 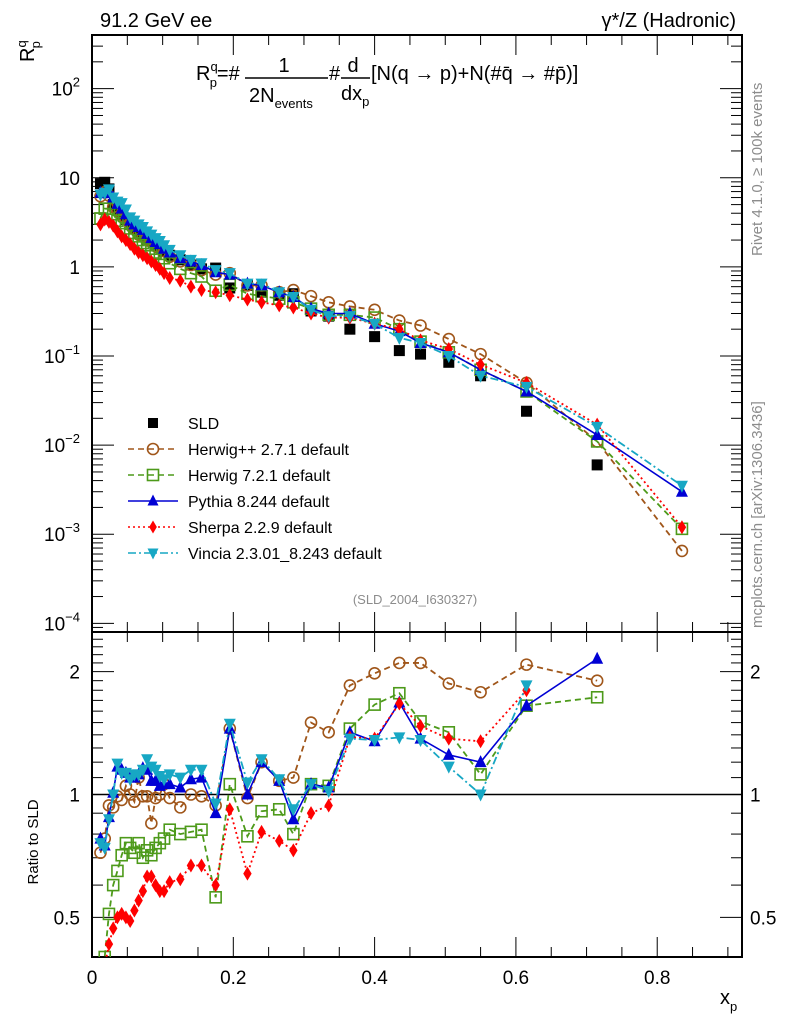 I want to click on main-y-tick-label: 10⁻², so click(x=62, y=444).